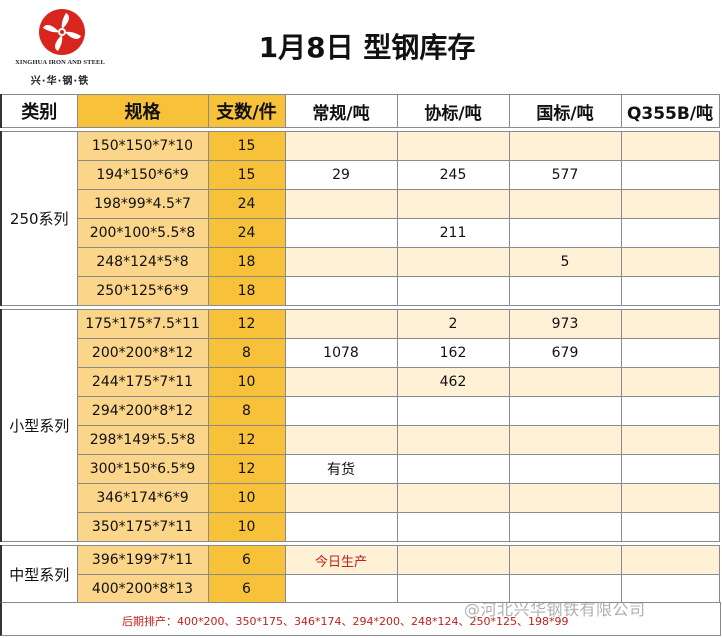 The image size is (722, 638). I want to click on column-header-category: 类别, so click(39, 111).